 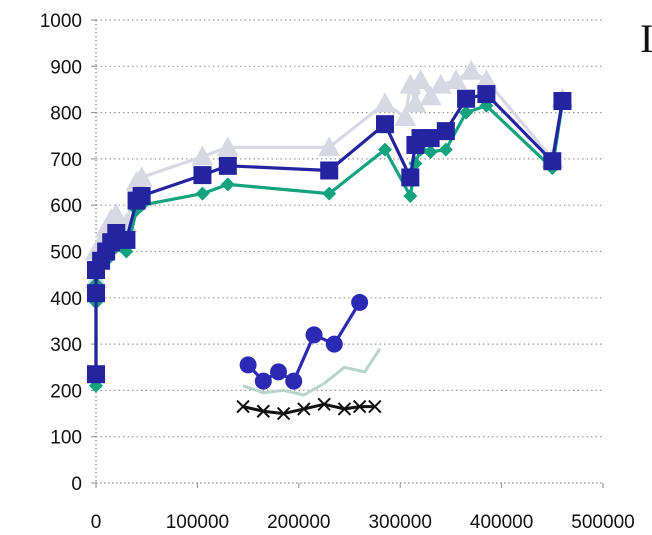 What do you see at coordinates (646, 38) in the screenshot?
I see `edge-glyph: I` at bounding box center [646, 38].